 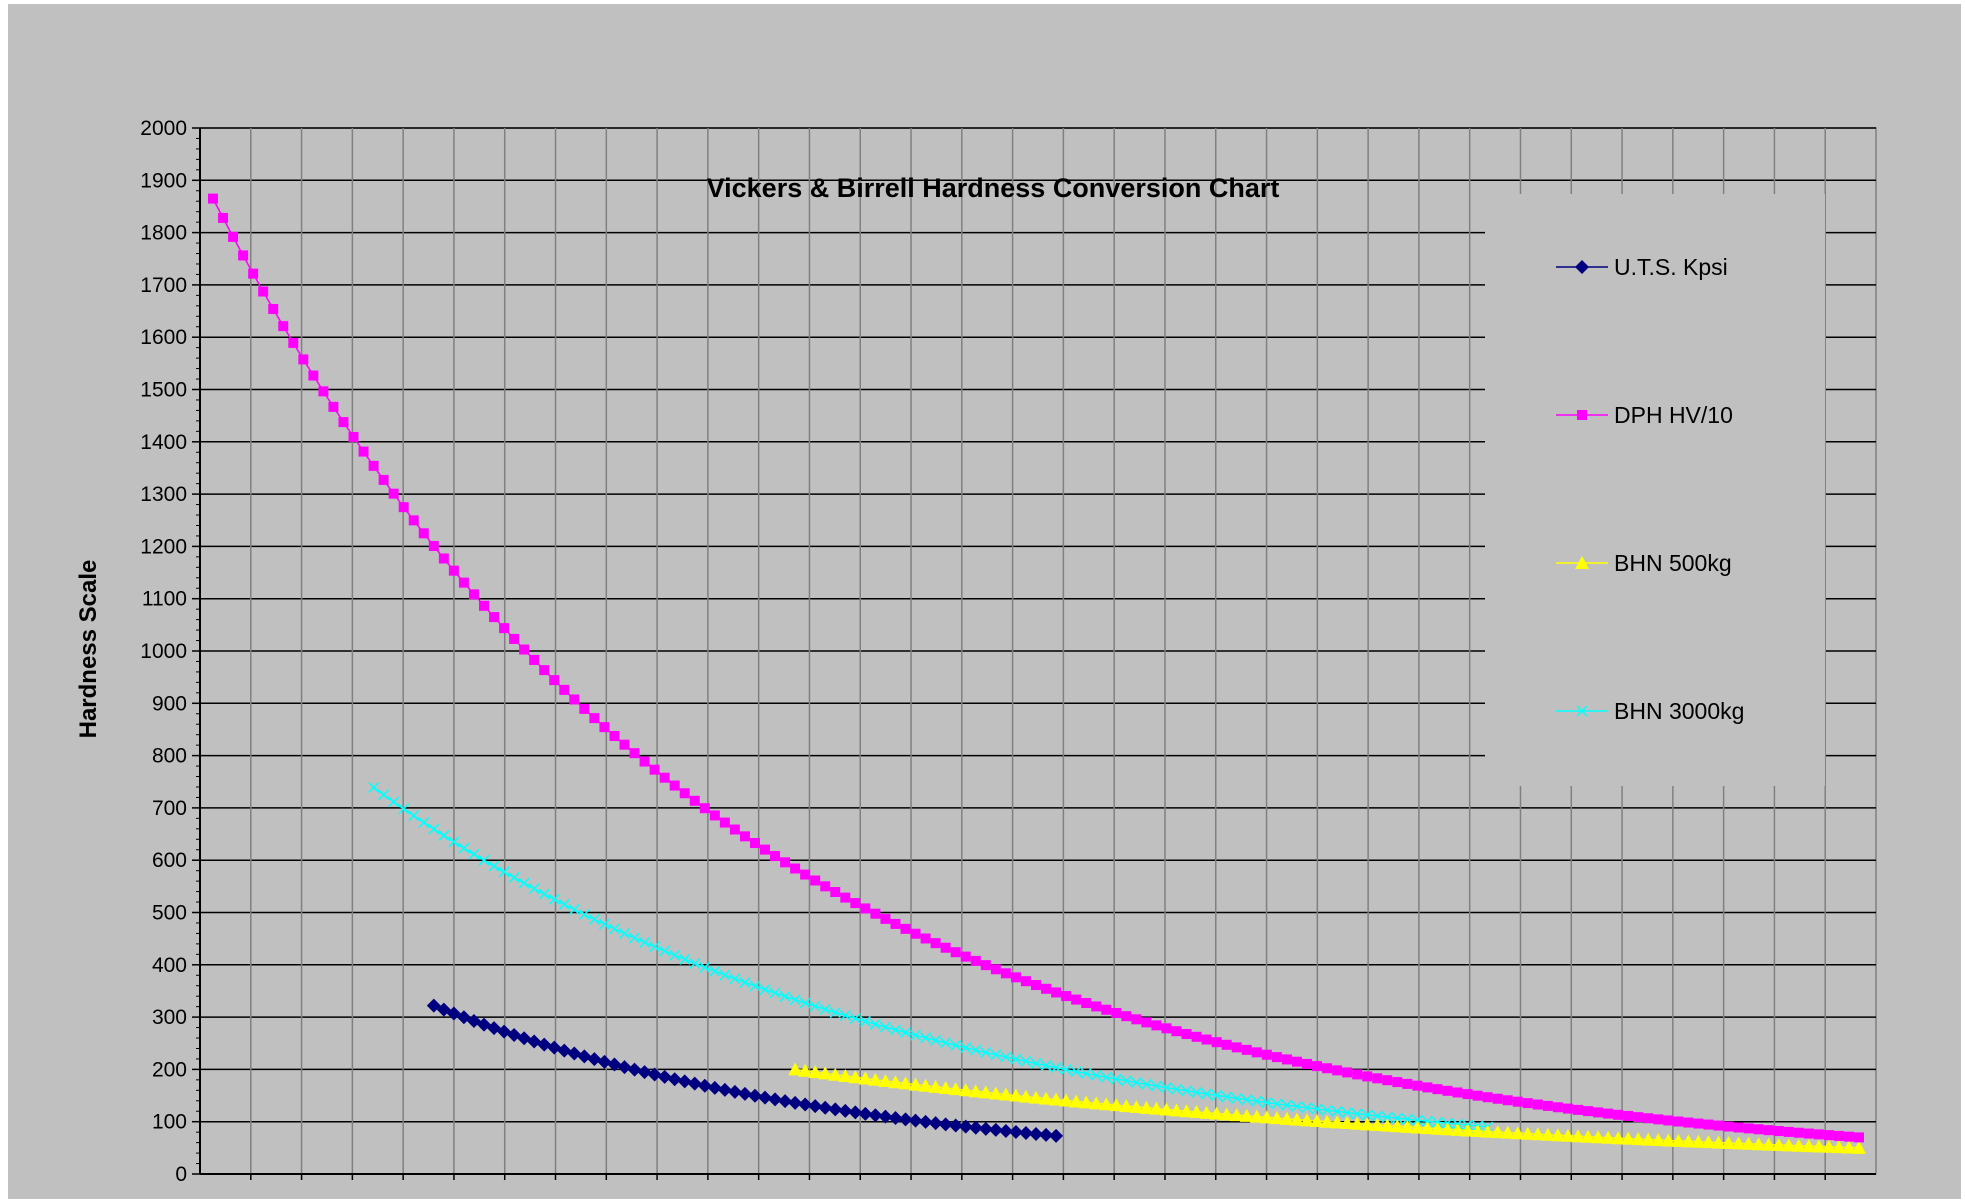 I want to click on legend-entry: BHN 500kg, so click(x=1644, y=563).